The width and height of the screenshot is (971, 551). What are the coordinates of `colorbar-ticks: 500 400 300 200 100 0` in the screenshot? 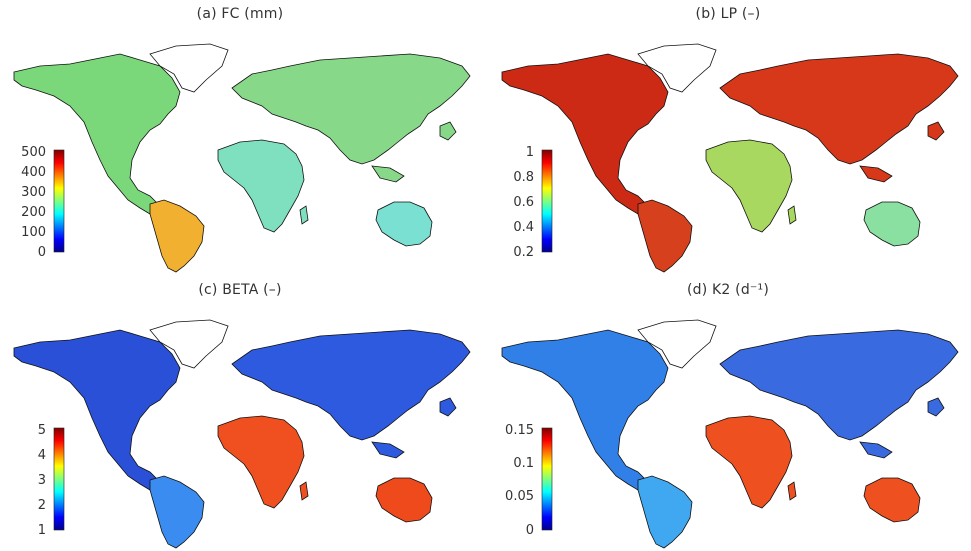 It's located at (33, 202).